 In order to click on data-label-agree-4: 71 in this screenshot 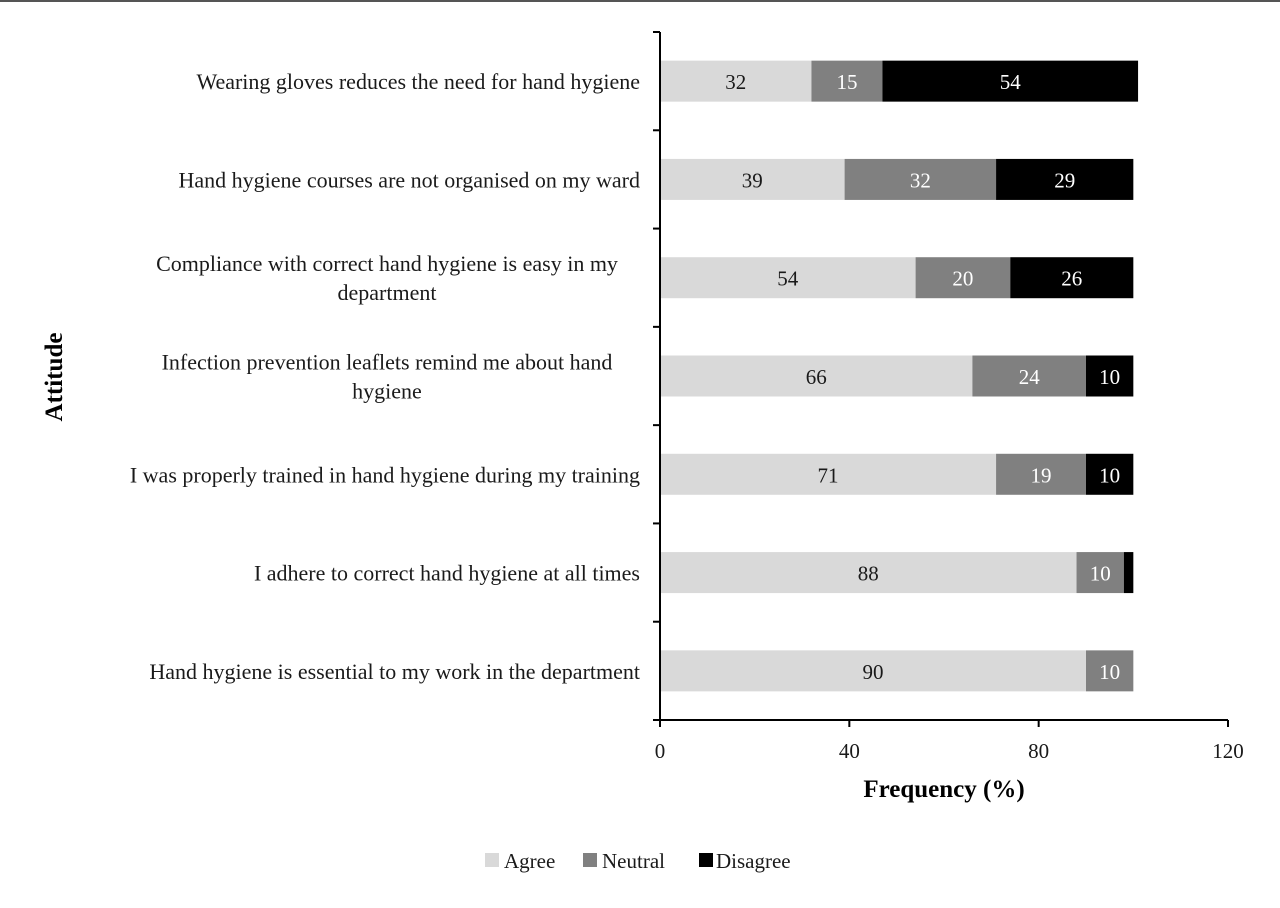, I will do `click(828, 475)`.